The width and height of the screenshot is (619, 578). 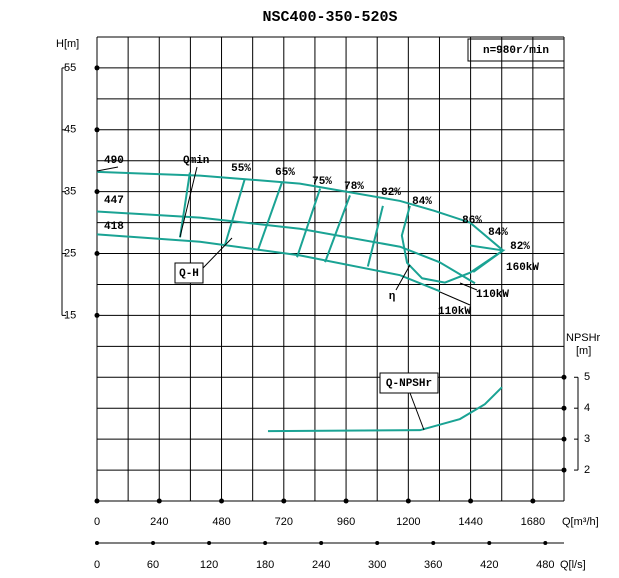 I want to click on y-tick-label: 45, so click(x=70, y=130).